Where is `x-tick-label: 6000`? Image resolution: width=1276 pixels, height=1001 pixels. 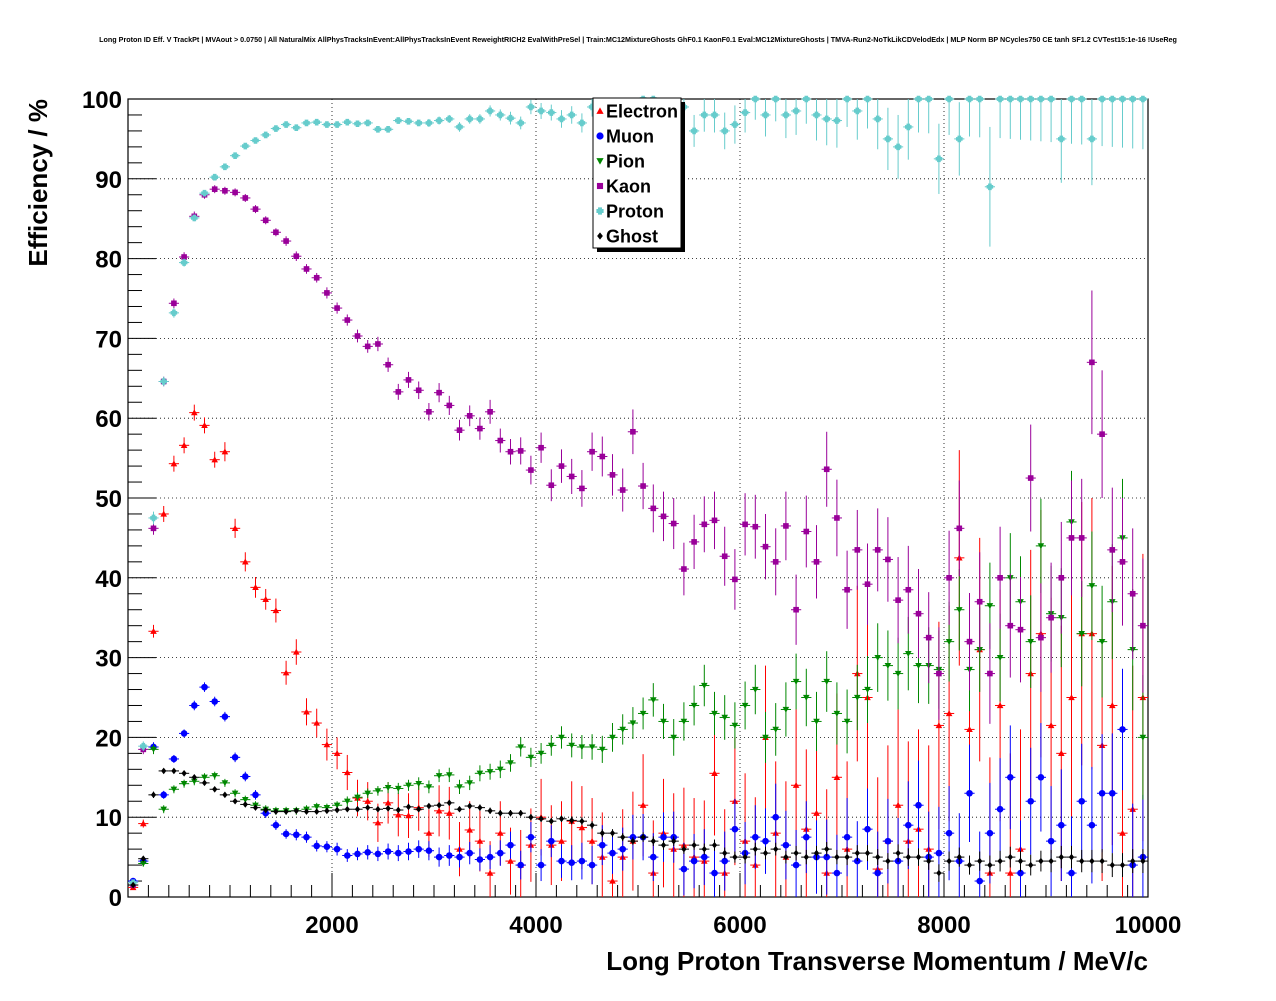
x-tick-label: 6000 is located at coordinates (739, 925).